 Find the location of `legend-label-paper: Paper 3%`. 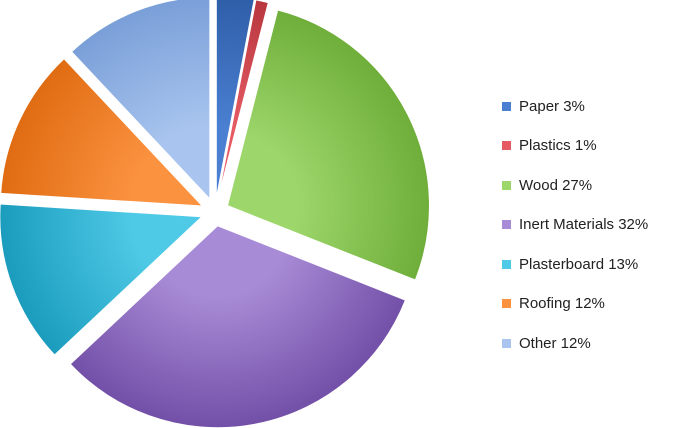

legend-label-paper: Paper 3% is located at coordinates (552, 106).